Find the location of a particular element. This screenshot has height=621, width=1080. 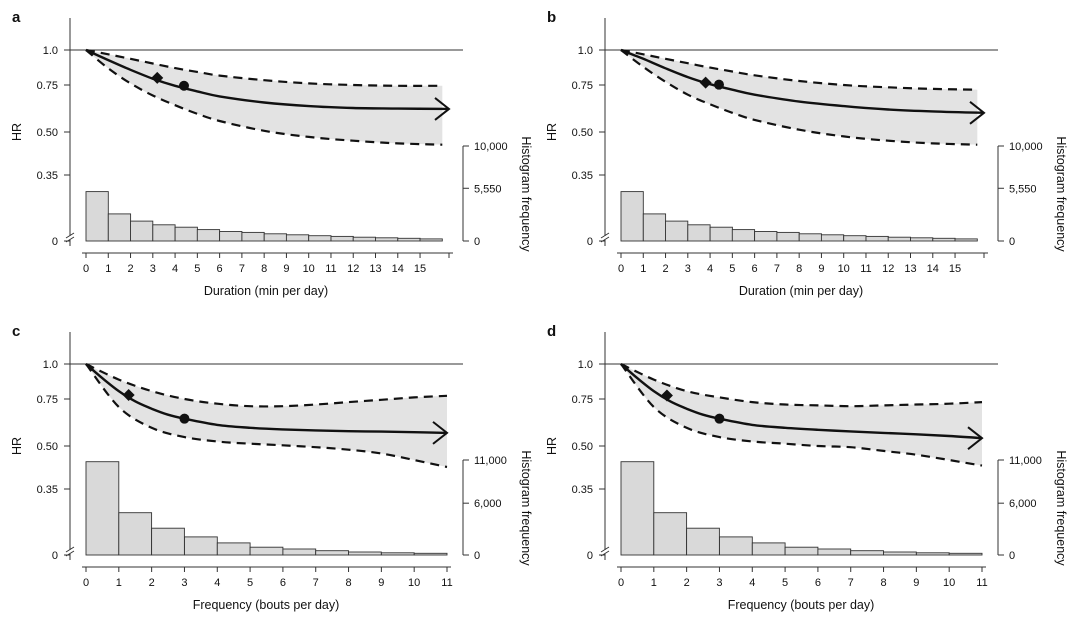

frequency-tick-label: 5,550 is located at coordinates (488, 189).